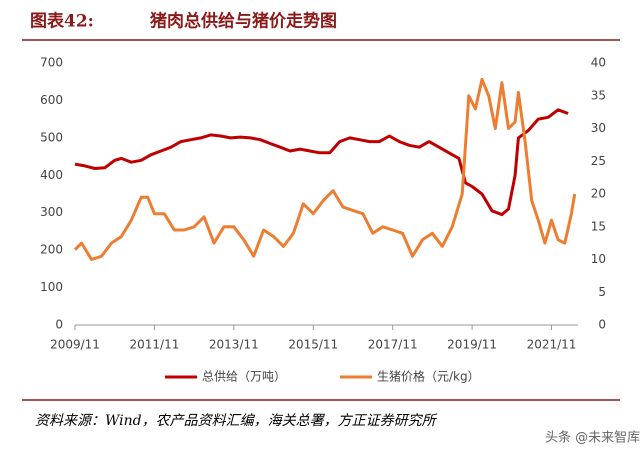  I want to click on y2-tick-label: 25, so click(598, 161).